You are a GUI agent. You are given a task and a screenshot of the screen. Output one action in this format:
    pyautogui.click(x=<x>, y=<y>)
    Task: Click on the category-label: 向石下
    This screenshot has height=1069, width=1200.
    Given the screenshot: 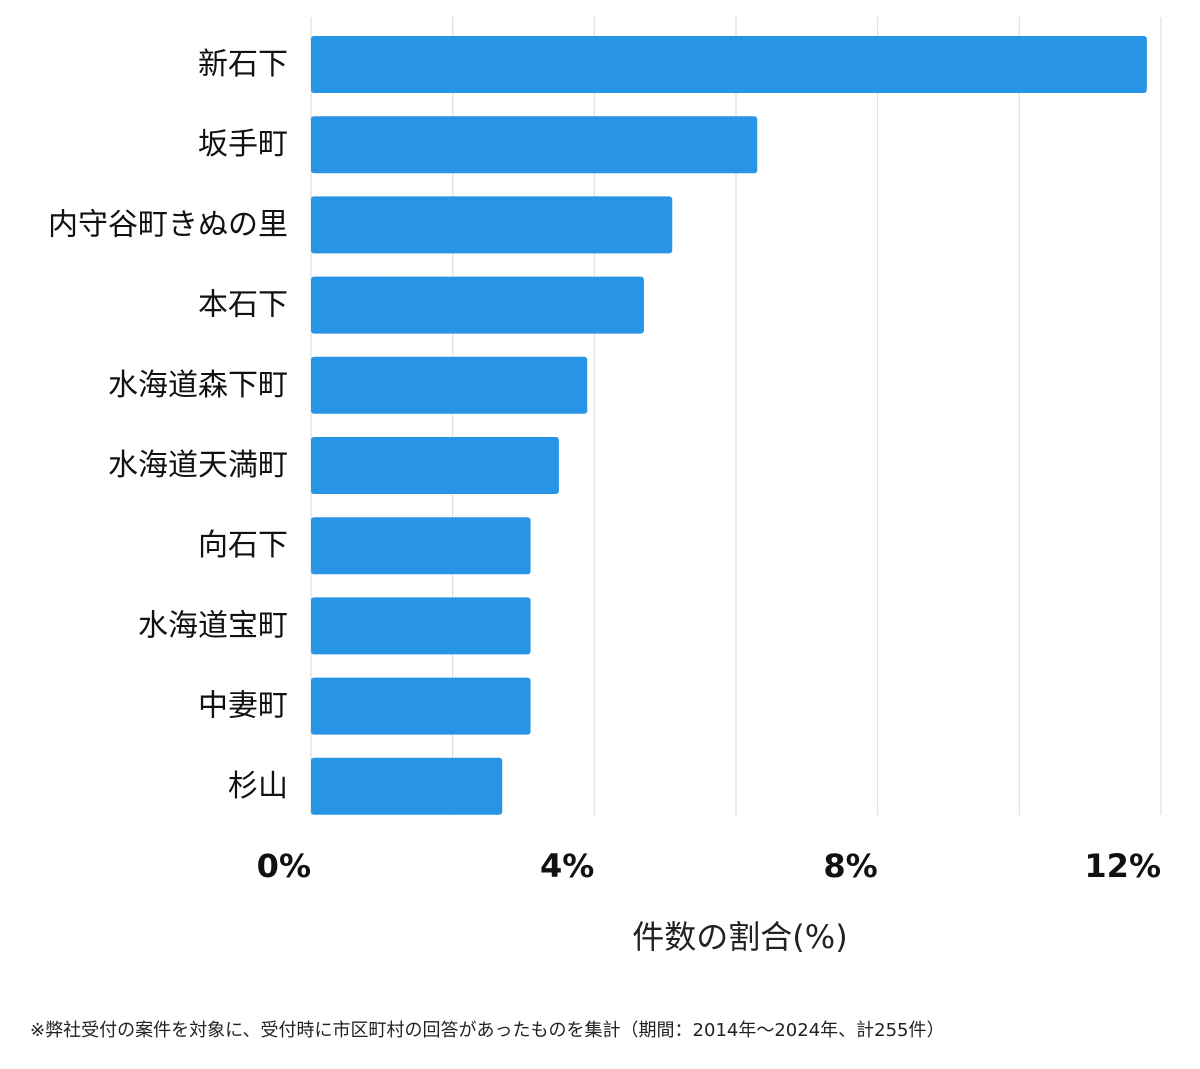 What is the action you would take?
    pyautogui.click(x=243, y=545)
    